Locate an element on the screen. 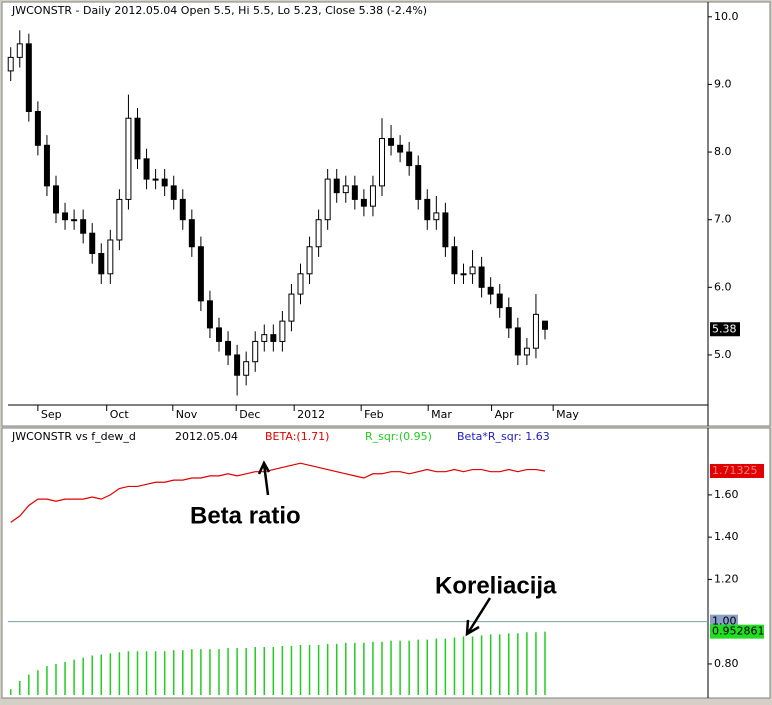  x-tick-label: Oct is located at coordinates (120, 414).